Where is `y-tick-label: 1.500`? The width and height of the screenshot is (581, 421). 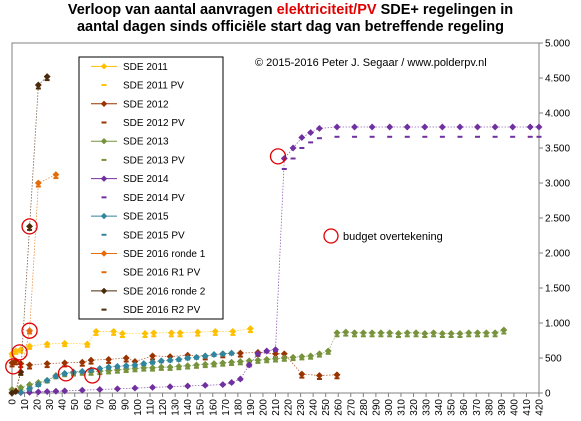 y-tick-label: 1.500 is located at coordinates (557, 289).